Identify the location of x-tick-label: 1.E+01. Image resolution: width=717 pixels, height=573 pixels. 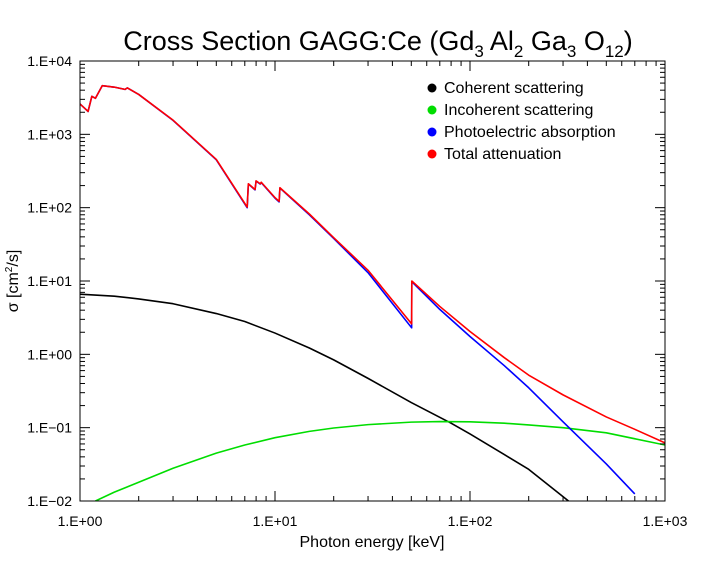
(275, 521).